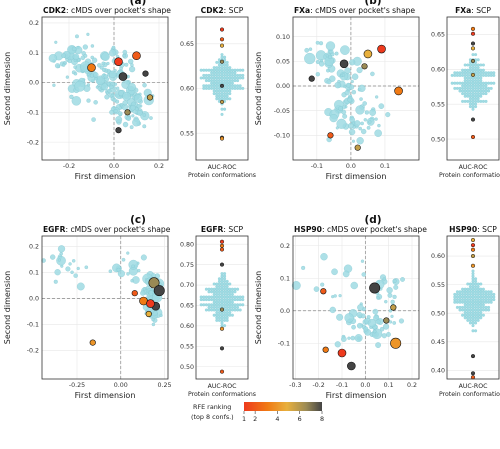 The width and height of the screenshot is (500, 449). What do you see at coordinates (412, 385) in the screenshot?
I see `x-tick-label: 0.2` at bounding box center [412, 385].